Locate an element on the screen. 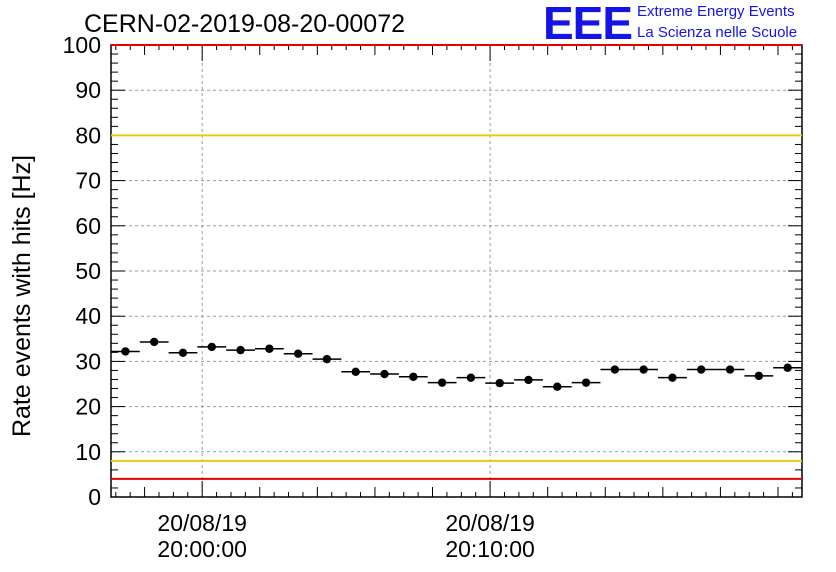 This screenshot has height=572, width=836. y-tick-label: 20 is located at coordinates (88, 407).